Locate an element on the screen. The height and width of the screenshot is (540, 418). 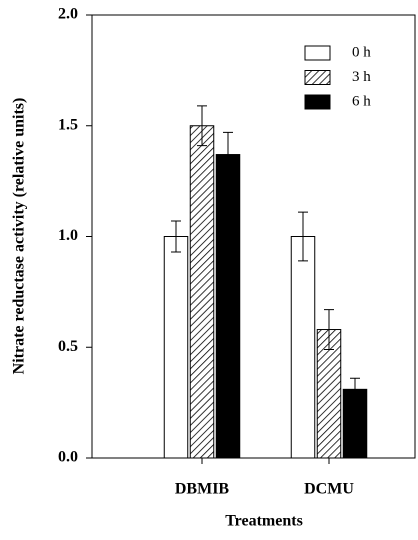
y-tick-label: 1.0 is located at coordinates (68, 235).